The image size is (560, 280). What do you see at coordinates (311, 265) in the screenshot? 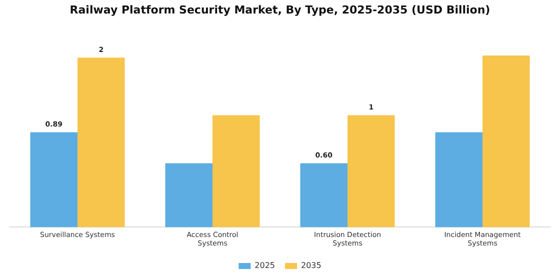
I see `legend-label: 2035` at bounding box center [311, 265].